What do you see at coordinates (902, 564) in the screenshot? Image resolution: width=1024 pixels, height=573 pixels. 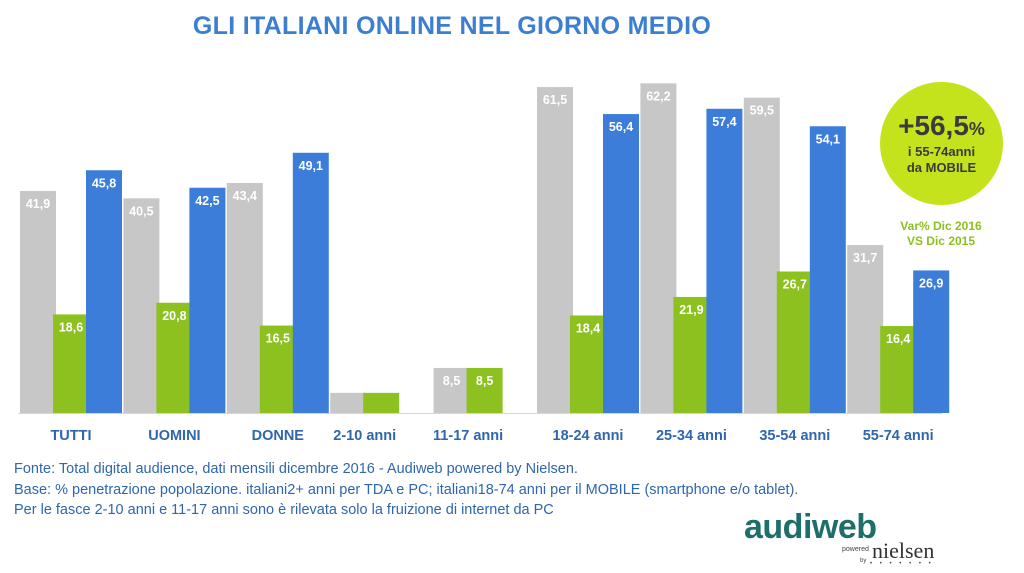 I see `logo-dots: • • • • • • •` at bounding box center [902, 564].